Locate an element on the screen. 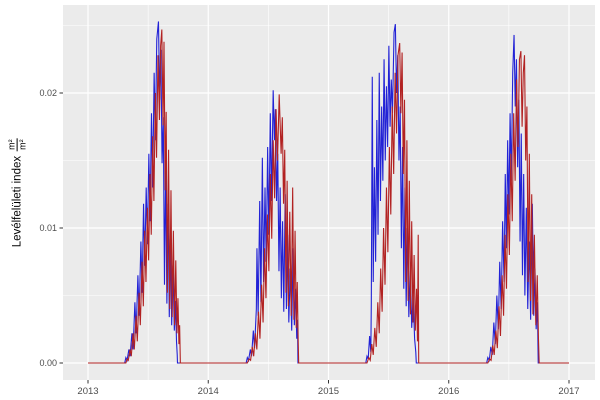 Image resolution: width=600 pixels, height=400 pixels. y-tick-label: 0.02 is located at coordinates (48, 93).